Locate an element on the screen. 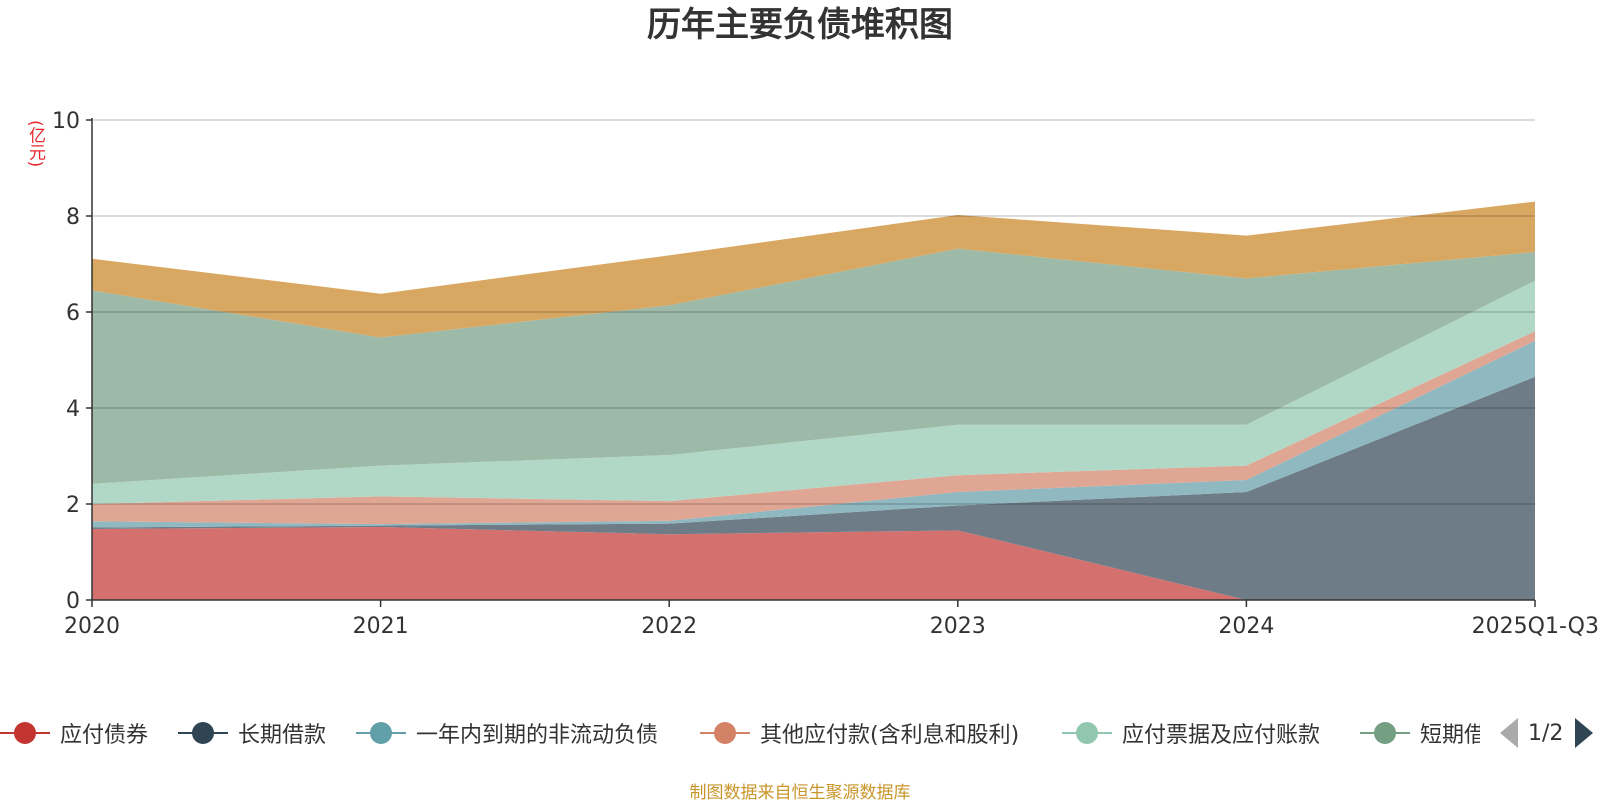  x-tick-label-5: 2025Q1-Q3 is located at coordinates (1535, 626).